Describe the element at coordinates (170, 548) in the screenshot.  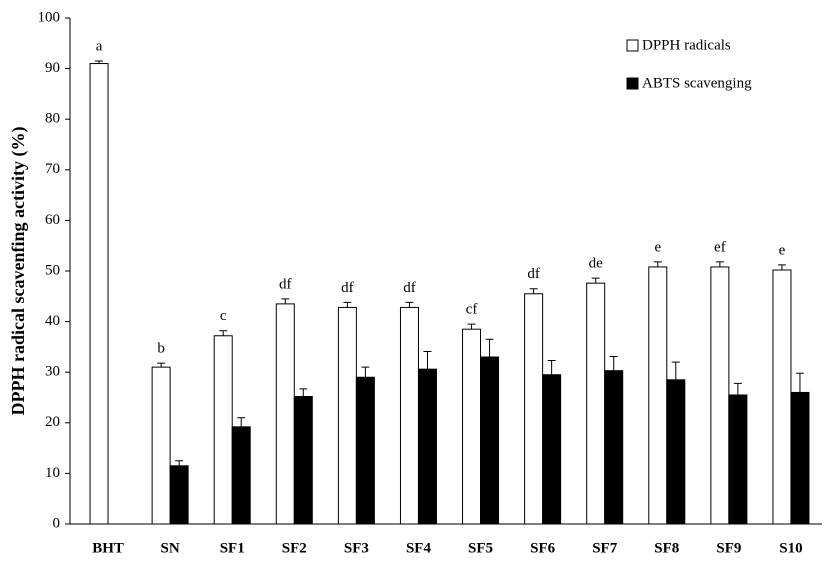
I see `x-tick-label: SN` at that location.